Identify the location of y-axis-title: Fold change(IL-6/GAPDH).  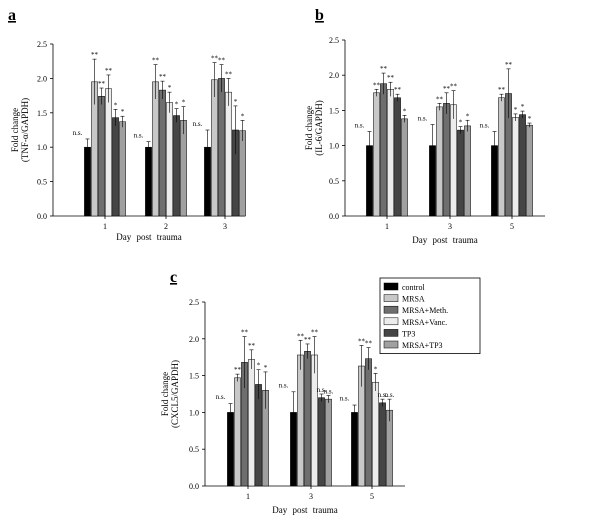
(314, 128).